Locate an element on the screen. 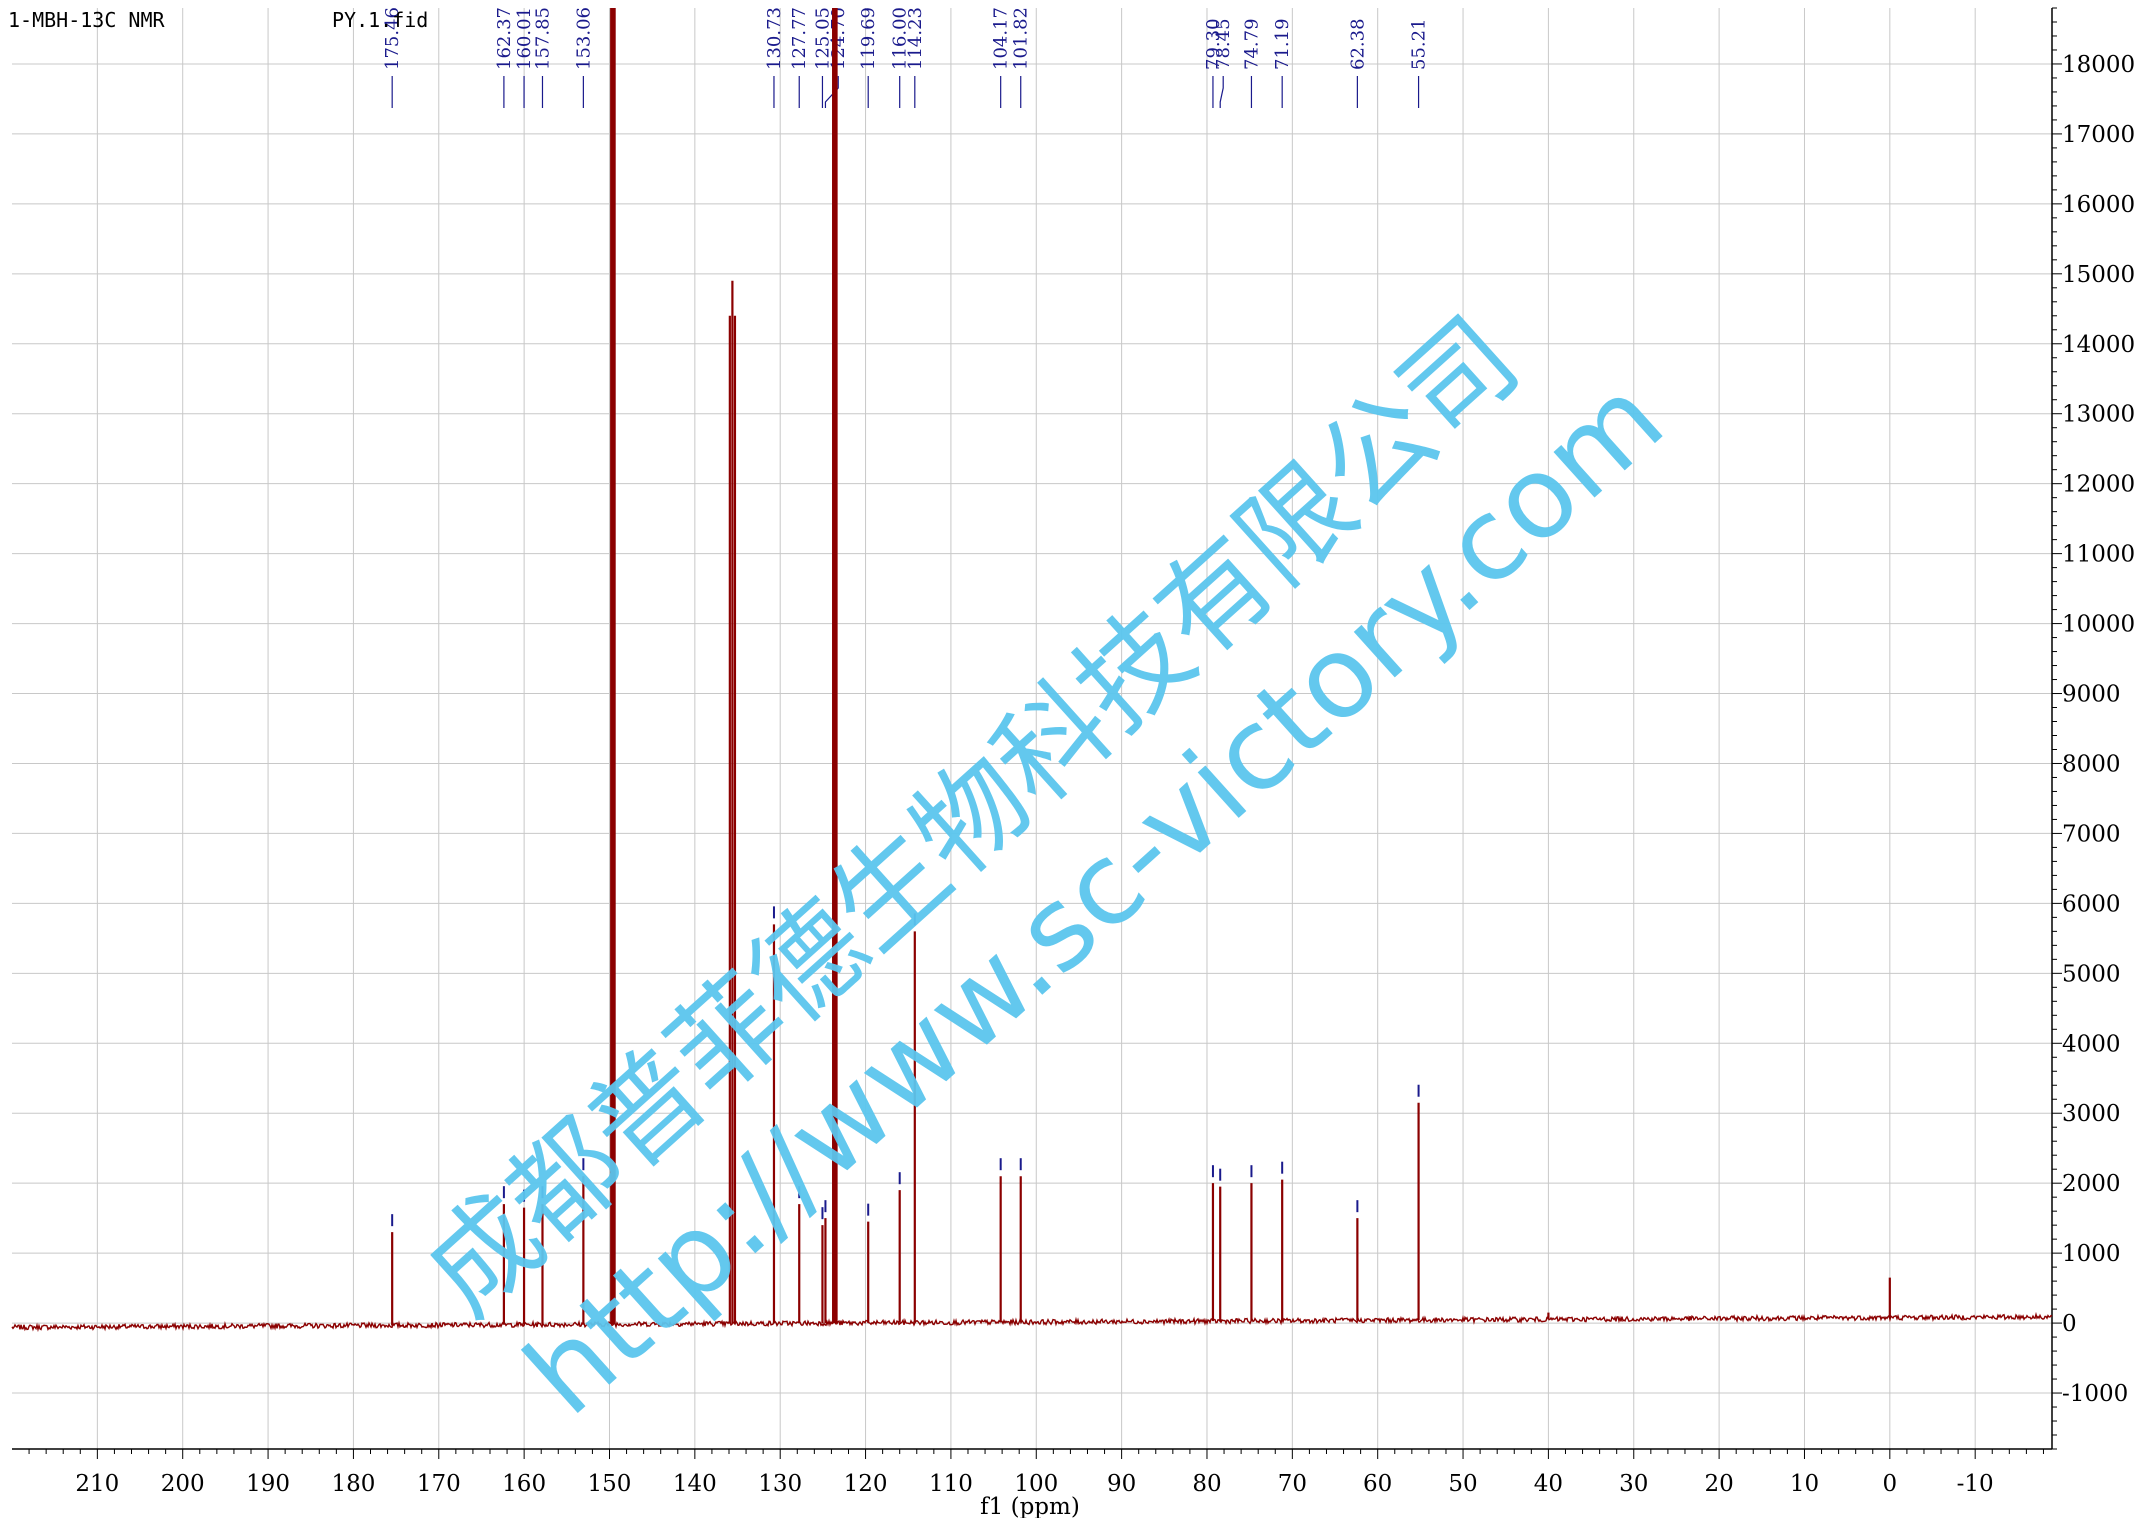 The image size is (2148, 1518). x-tick-label: 140 is located at coordinates (695, 1484).